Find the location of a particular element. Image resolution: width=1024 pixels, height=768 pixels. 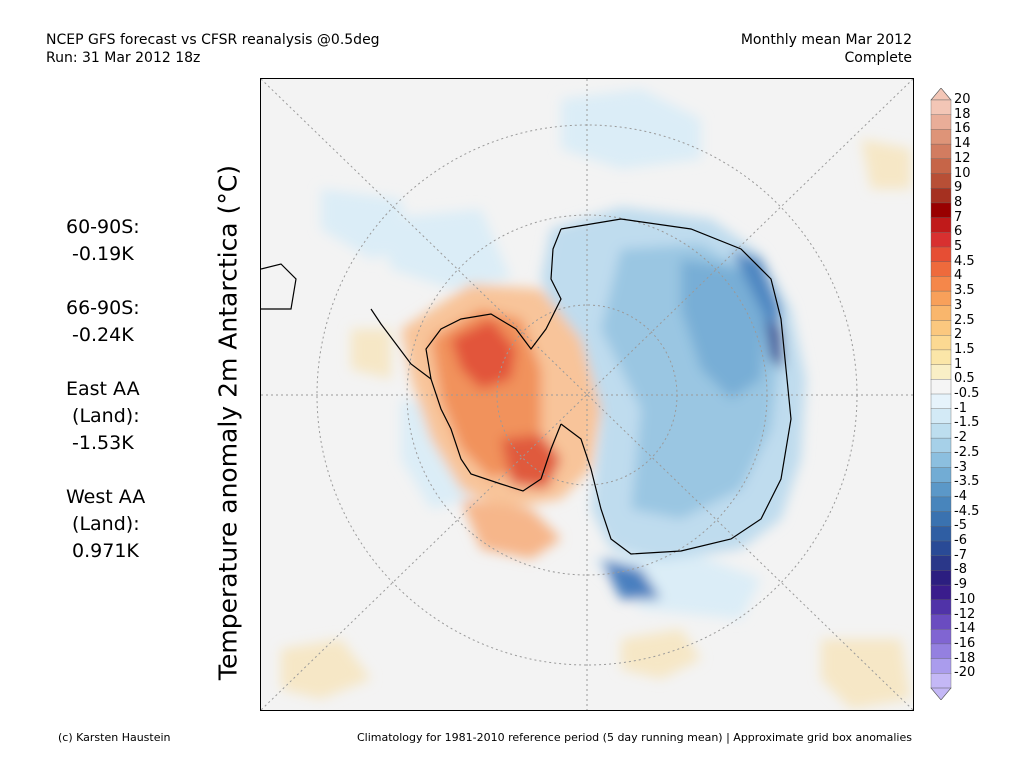

colorbar-tick-label: 9 is located at coordinates (958, 188).